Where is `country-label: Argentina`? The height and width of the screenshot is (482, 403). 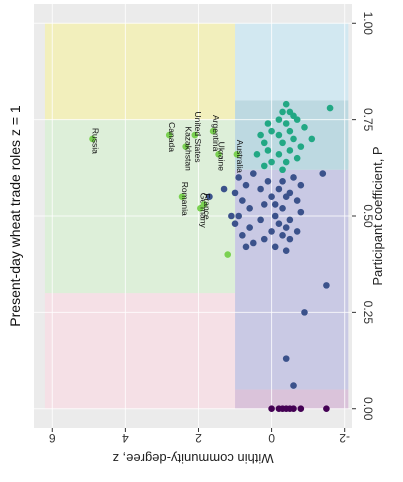 country-label: Argentina is located at coordinates (216, 133).